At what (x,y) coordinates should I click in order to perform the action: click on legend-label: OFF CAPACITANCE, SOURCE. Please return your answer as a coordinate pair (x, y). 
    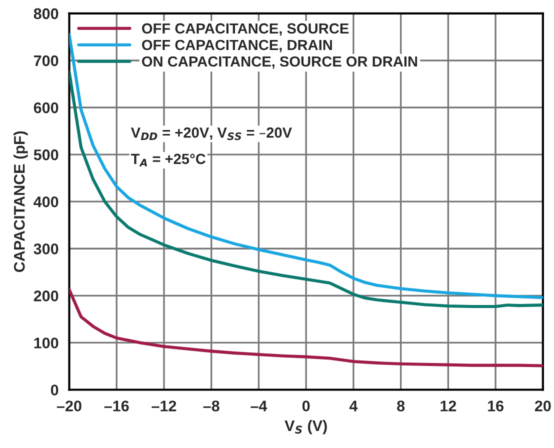
    Looking at the image, I should click on (245, 29).